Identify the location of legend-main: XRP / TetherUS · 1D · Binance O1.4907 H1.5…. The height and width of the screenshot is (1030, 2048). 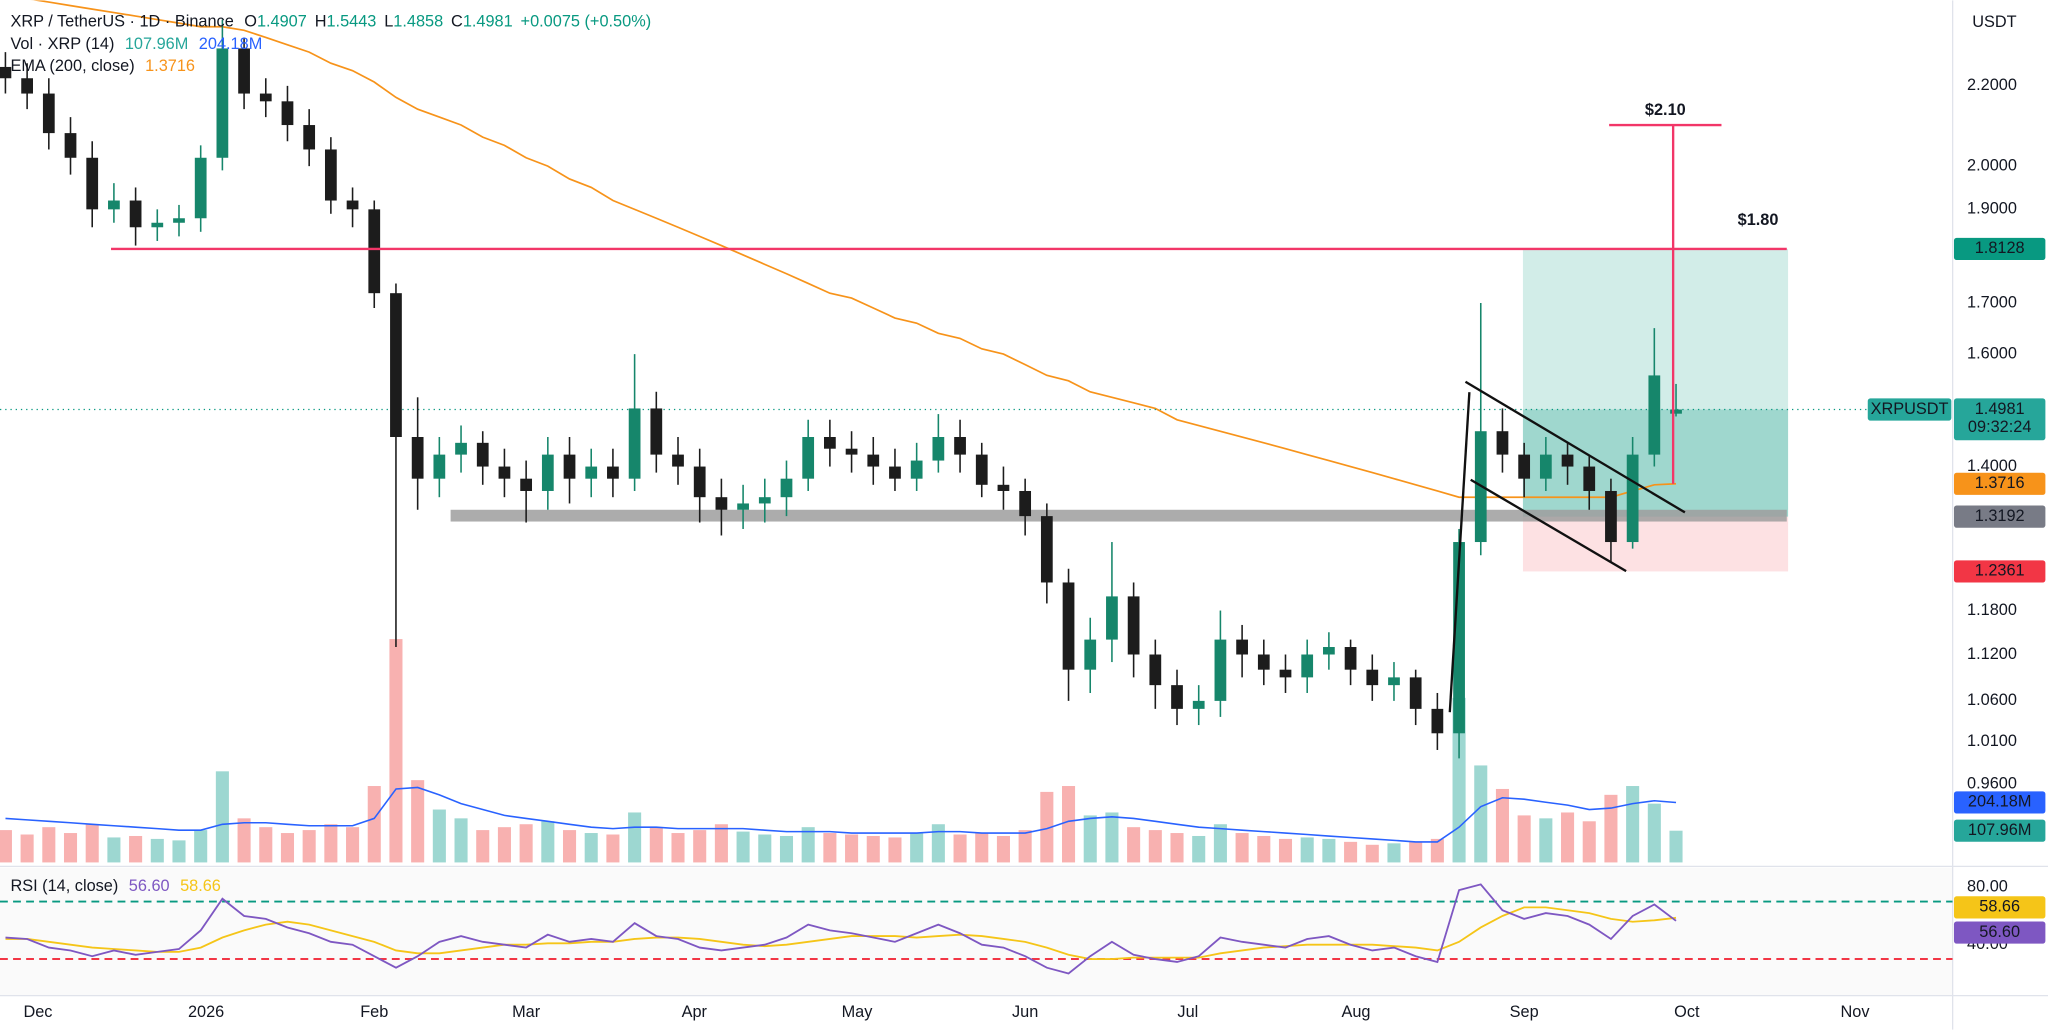
(330, 22).